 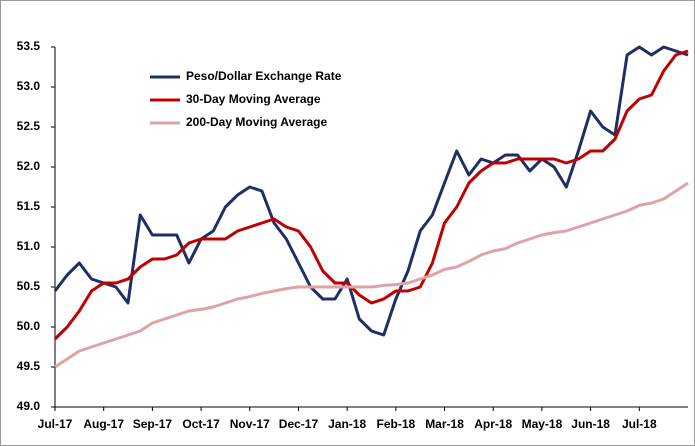 What do you see at coordinates (29, 126) in the screenshot?
I see `y-tick-label: 52.5` at bounding box center [29, 126].